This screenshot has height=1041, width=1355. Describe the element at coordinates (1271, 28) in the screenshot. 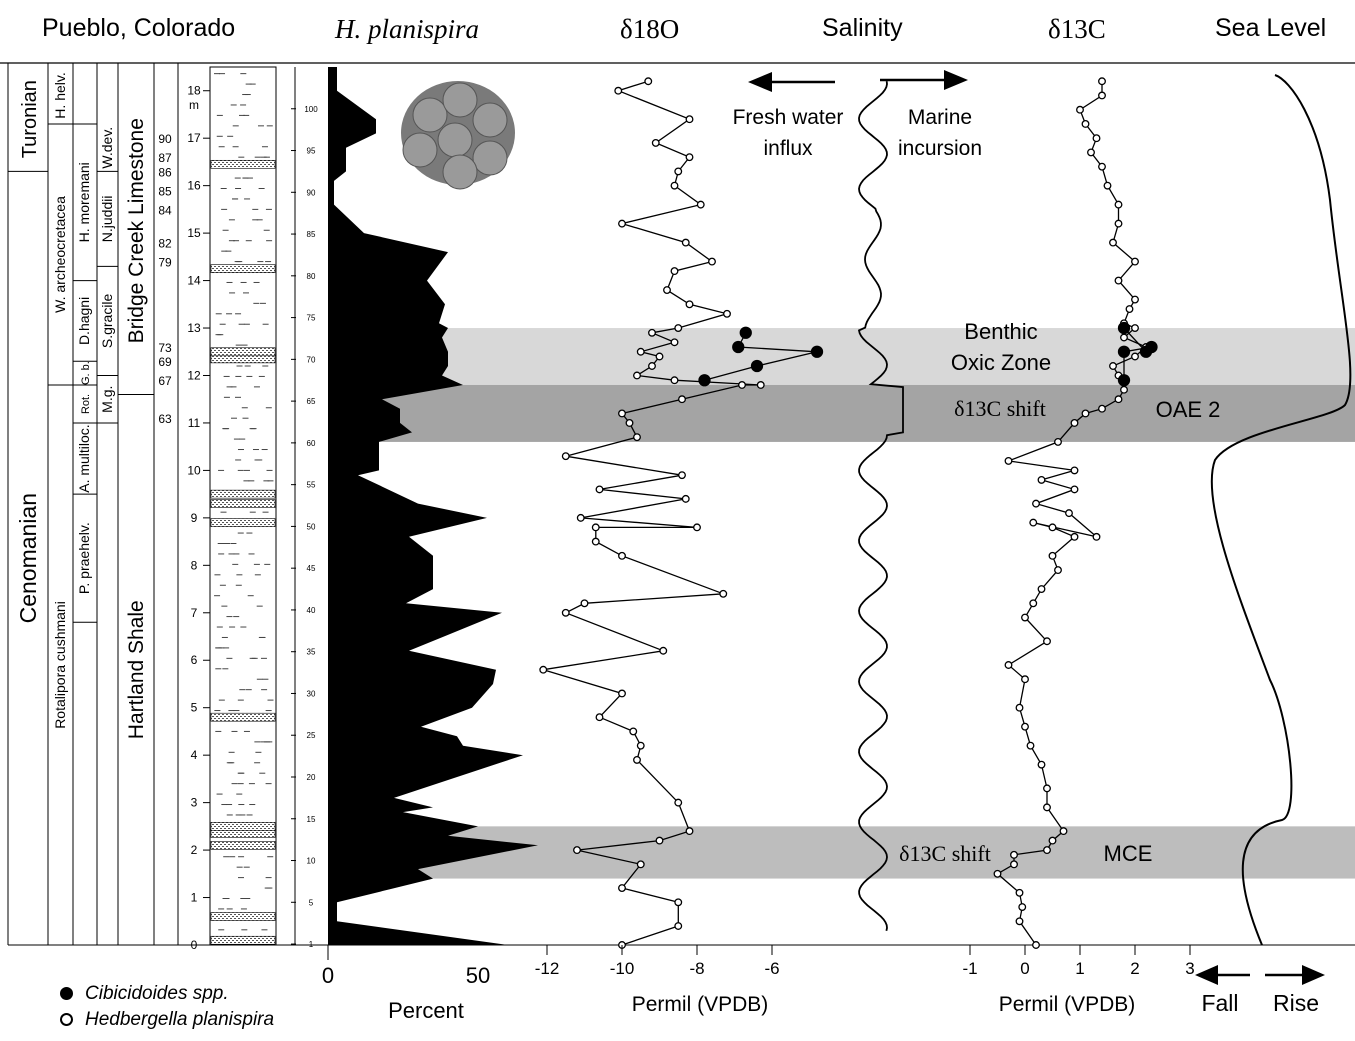

I see `header-sea-level: Sea Level` at that location.